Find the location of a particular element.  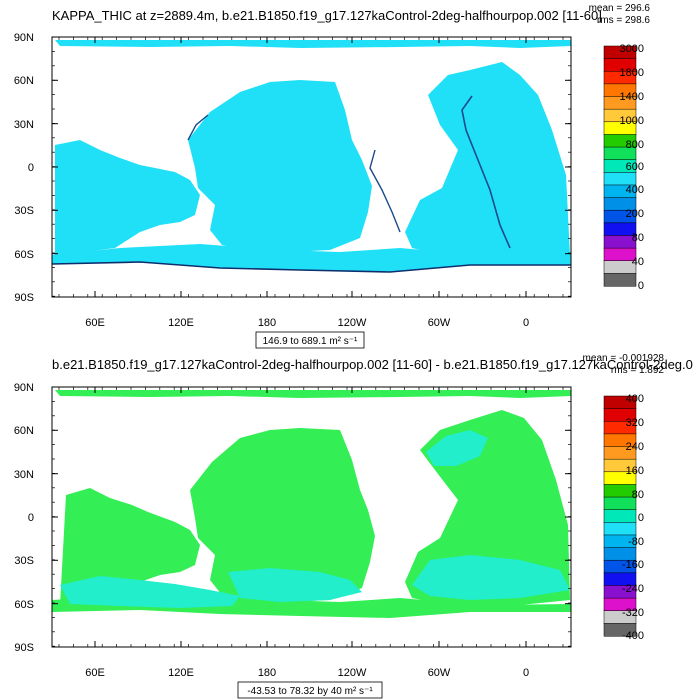

panel2-cb-label: 0 is located at coordinates (641, 518).